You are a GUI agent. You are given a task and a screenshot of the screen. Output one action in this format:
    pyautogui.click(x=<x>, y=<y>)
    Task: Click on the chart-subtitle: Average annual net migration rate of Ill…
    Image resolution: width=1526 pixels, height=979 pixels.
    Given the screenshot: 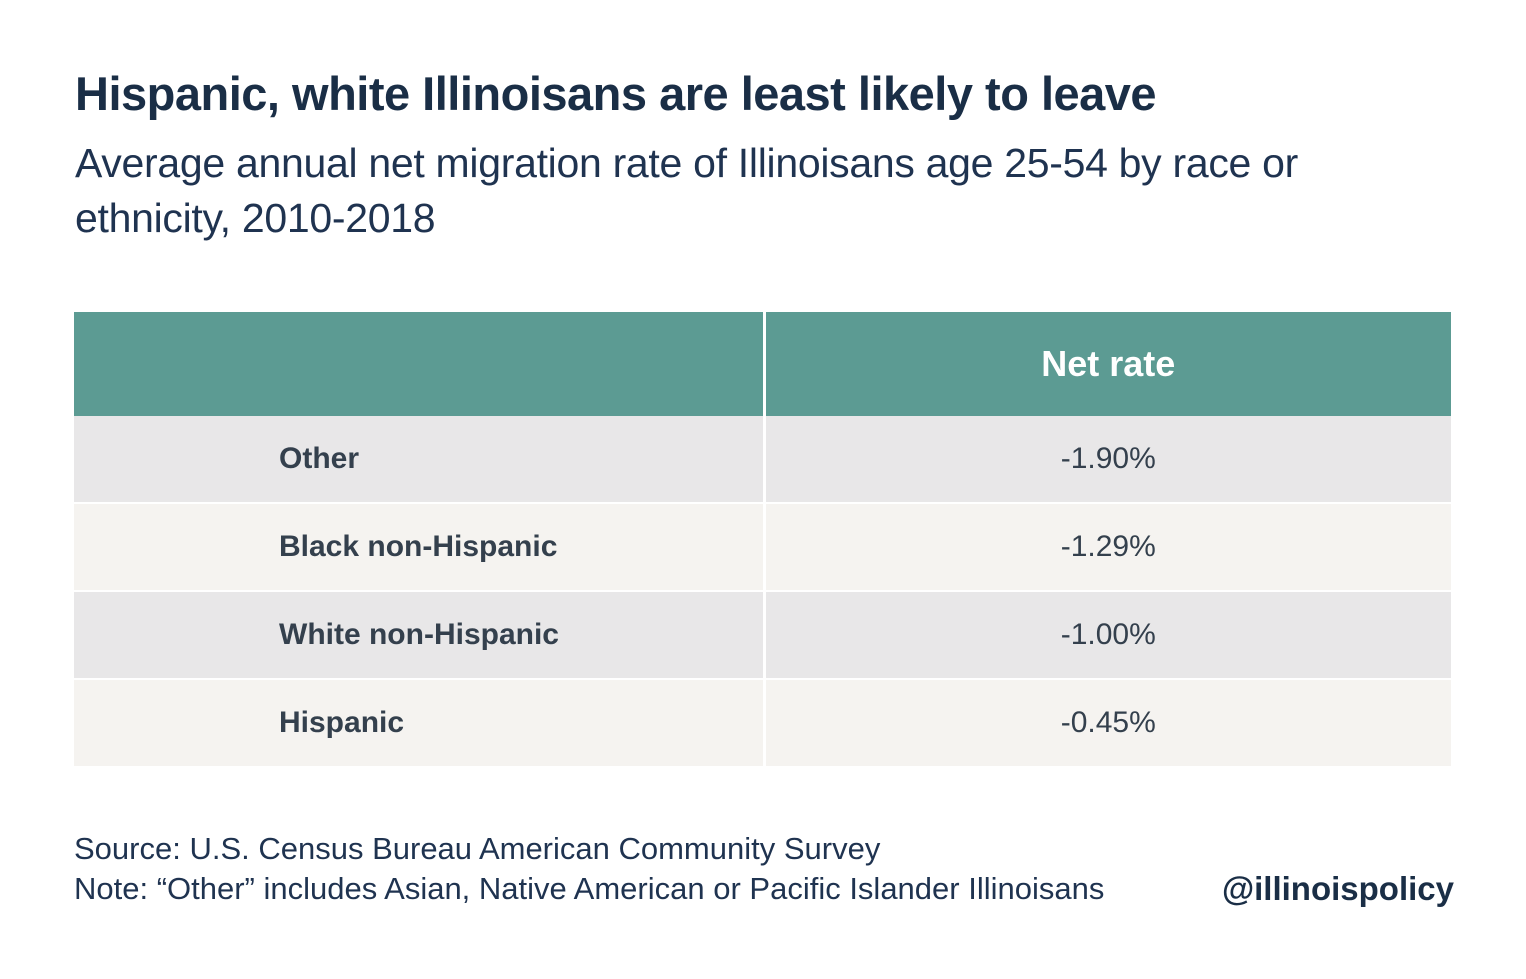 What is the action you would take?
    pyautogui.click(x=686, y=190)
    